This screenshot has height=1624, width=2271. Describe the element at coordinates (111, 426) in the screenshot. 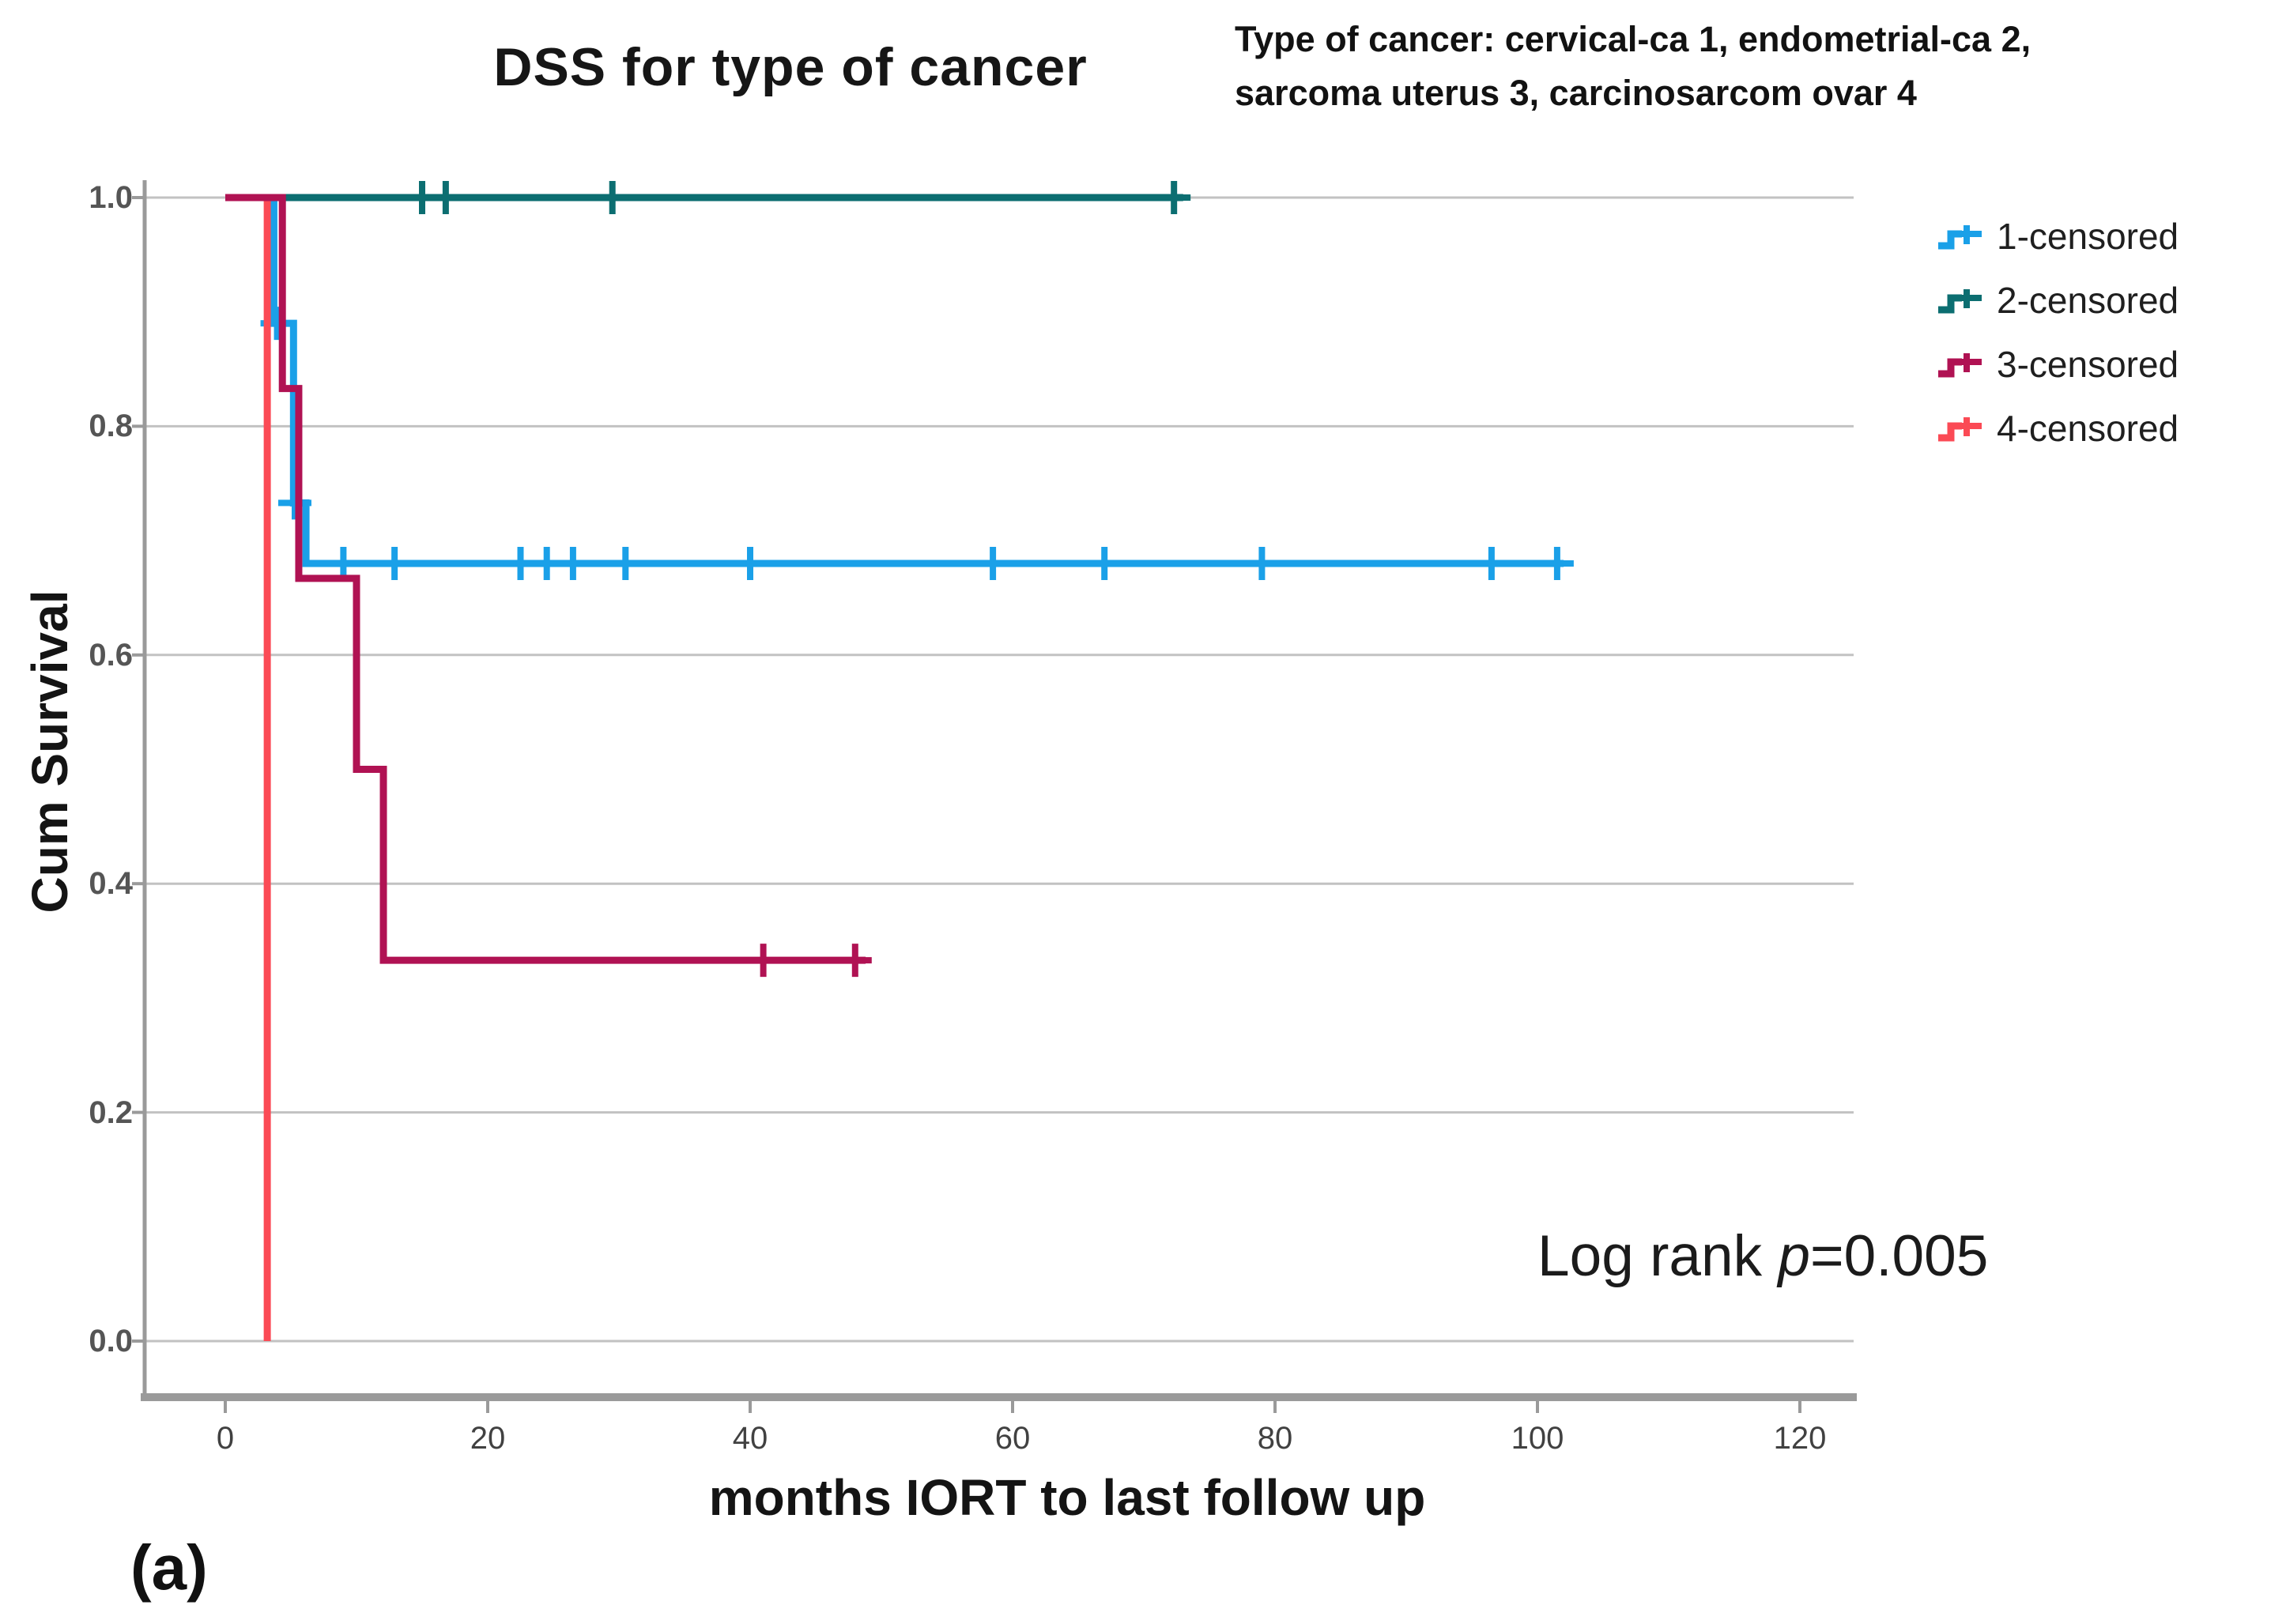

I see `y-tick-label-0.8: 0.8` at that location.